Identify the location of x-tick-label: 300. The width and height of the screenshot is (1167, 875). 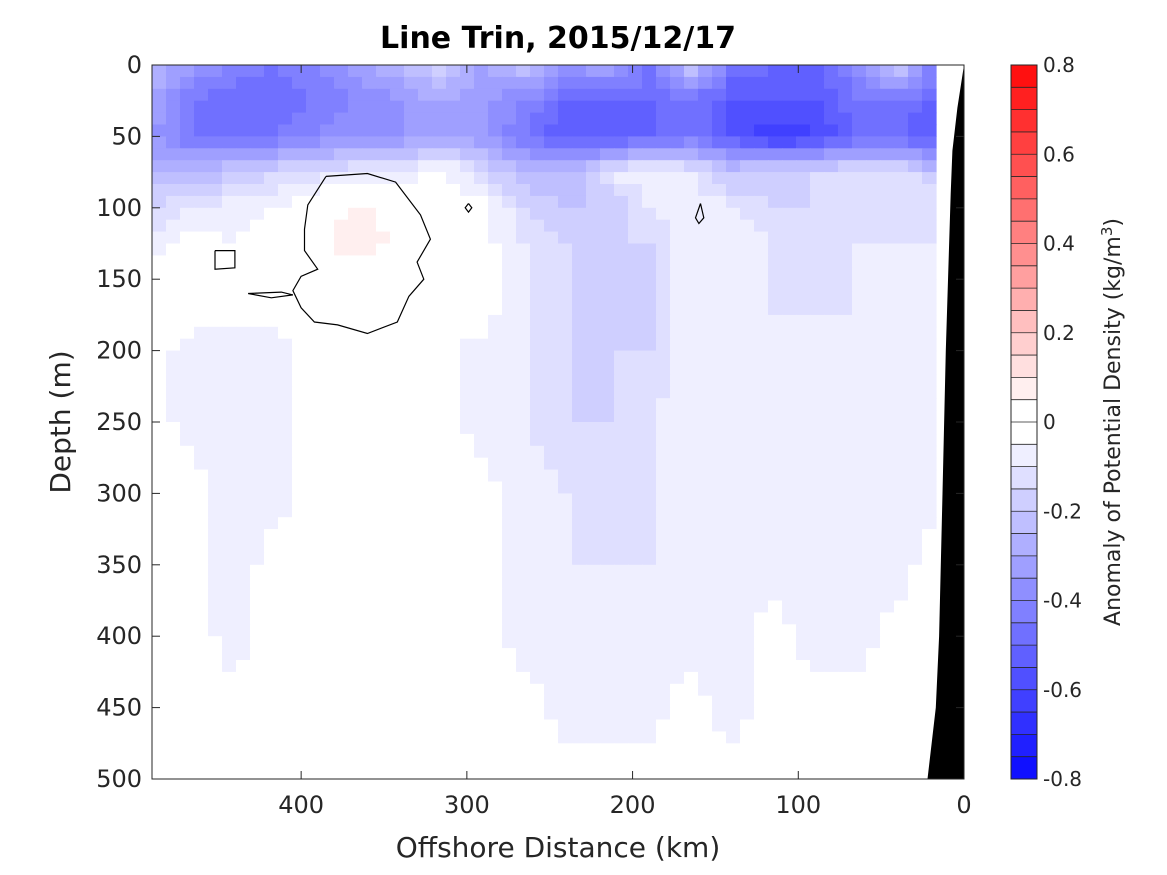
(467, 805).